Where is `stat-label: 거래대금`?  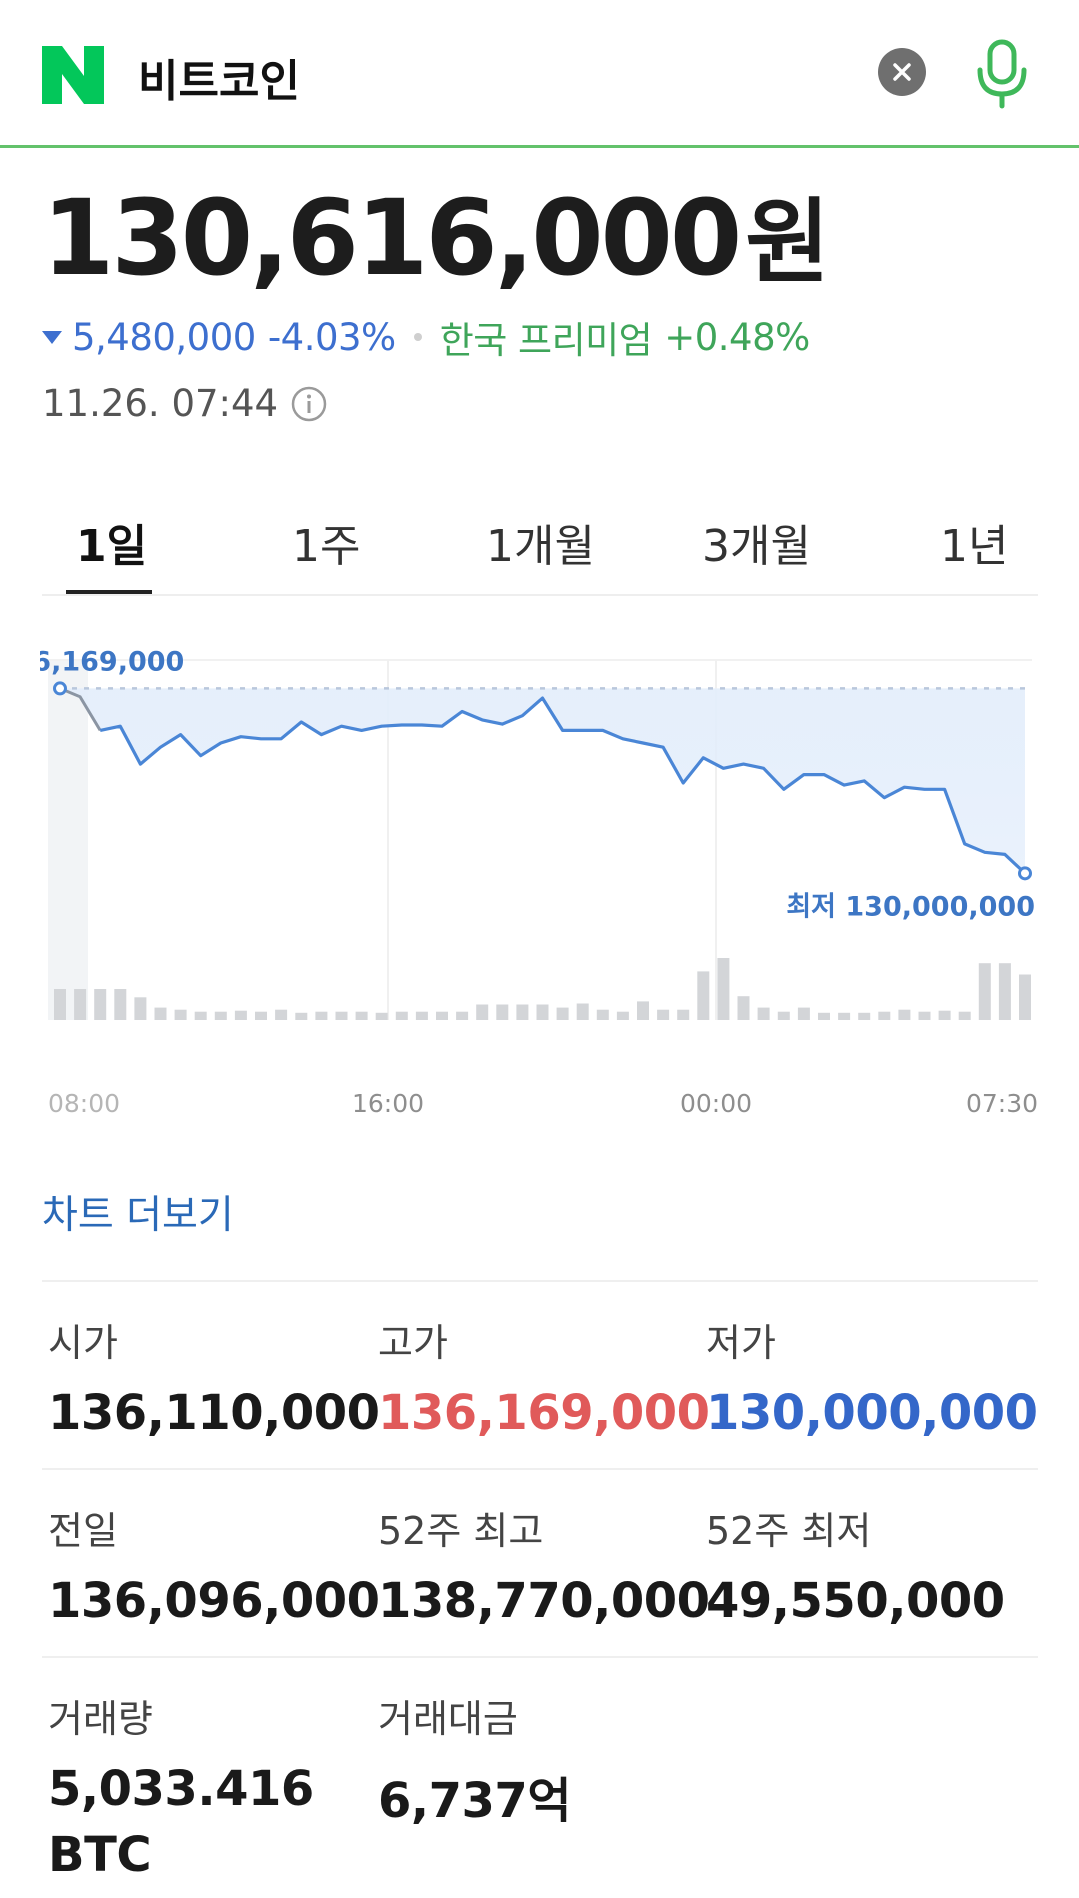
stat-label: 거래대금 is located at coordinates (448, 1719).